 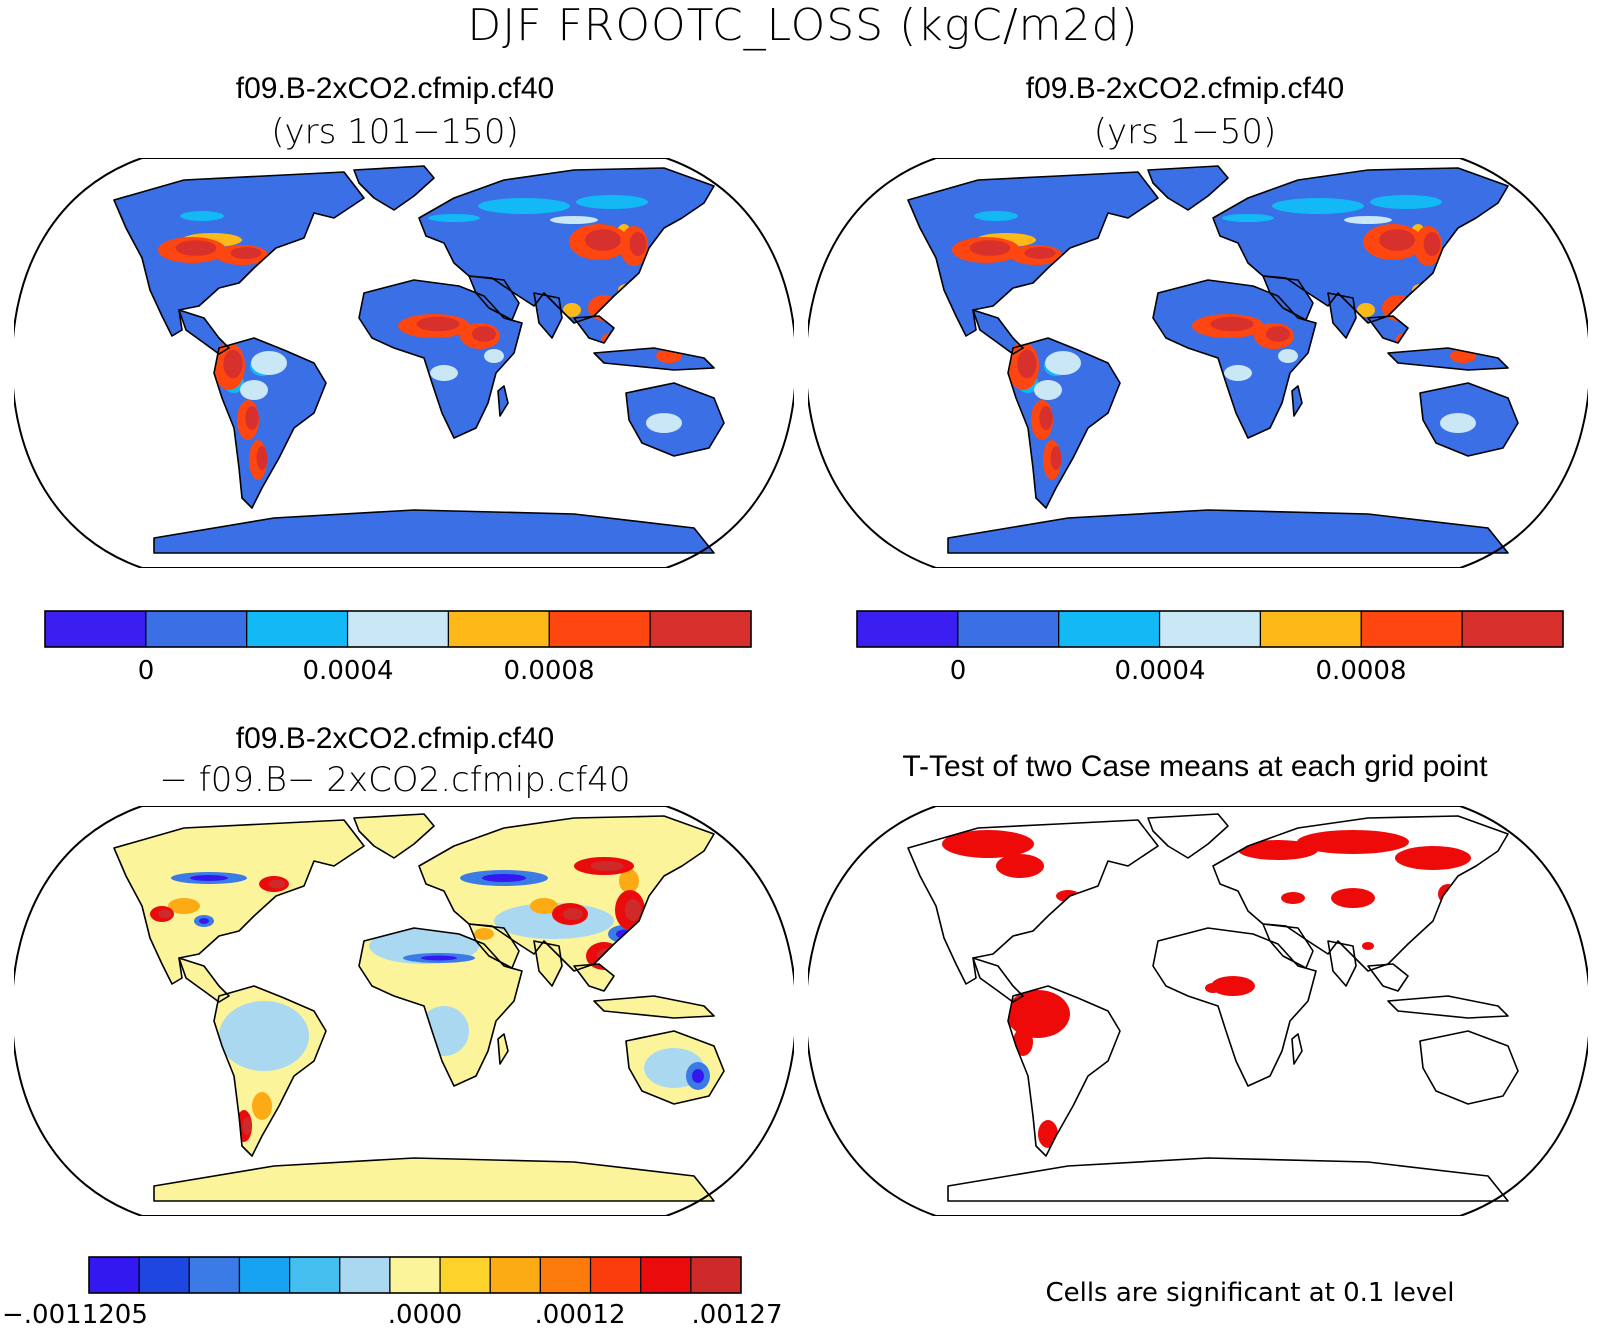 I want to click on cb-tr-tick-1: 0.0004, so click(x=1160, y=671).